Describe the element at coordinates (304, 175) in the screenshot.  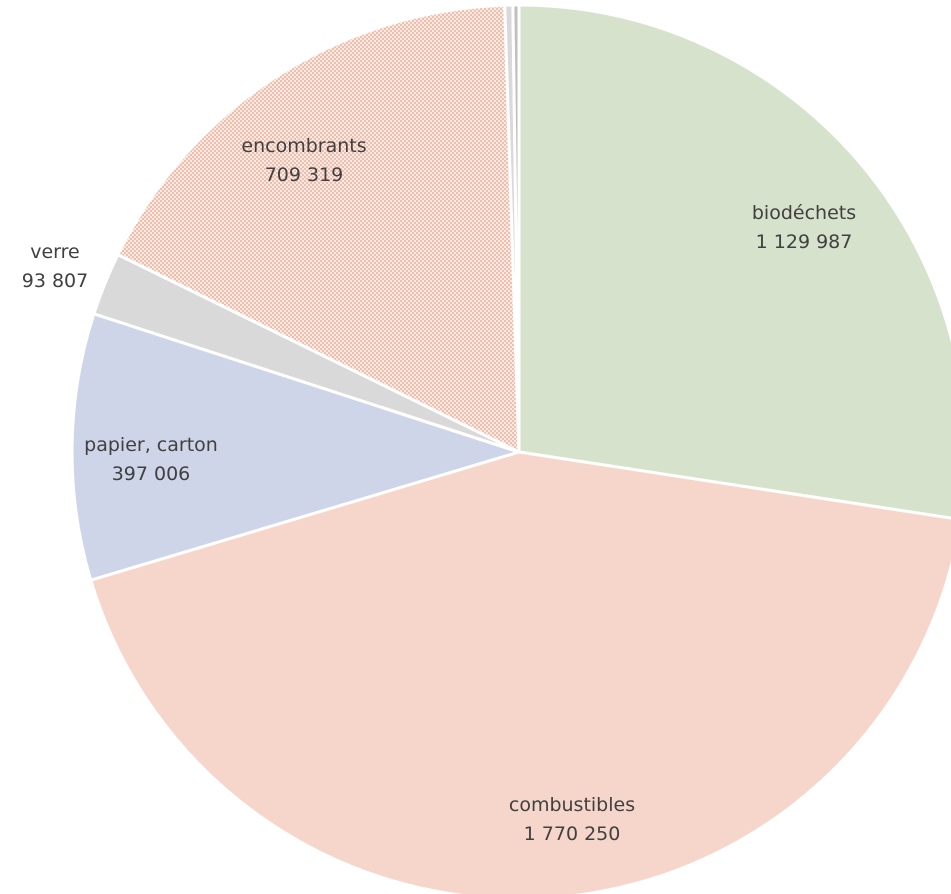
I see `slice-value-encombrants: 709 319` at that location.